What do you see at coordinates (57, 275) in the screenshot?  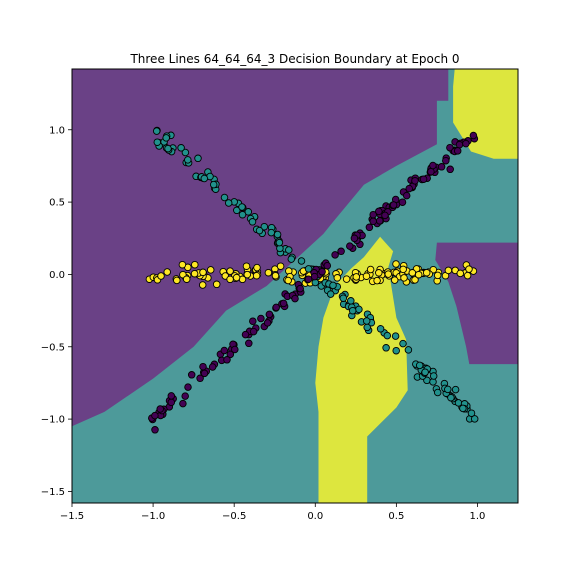 I see `y-tick-label: 0.0` at bounding box center [57, 275].